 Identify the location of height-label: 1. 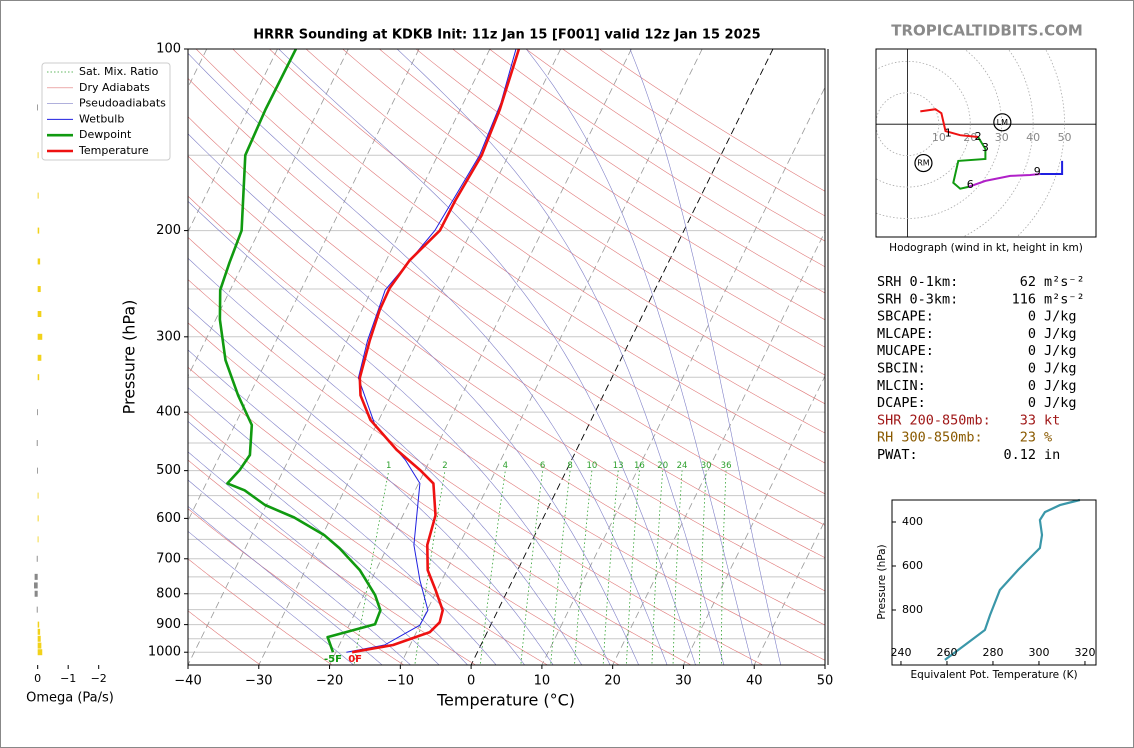
(948, 132).